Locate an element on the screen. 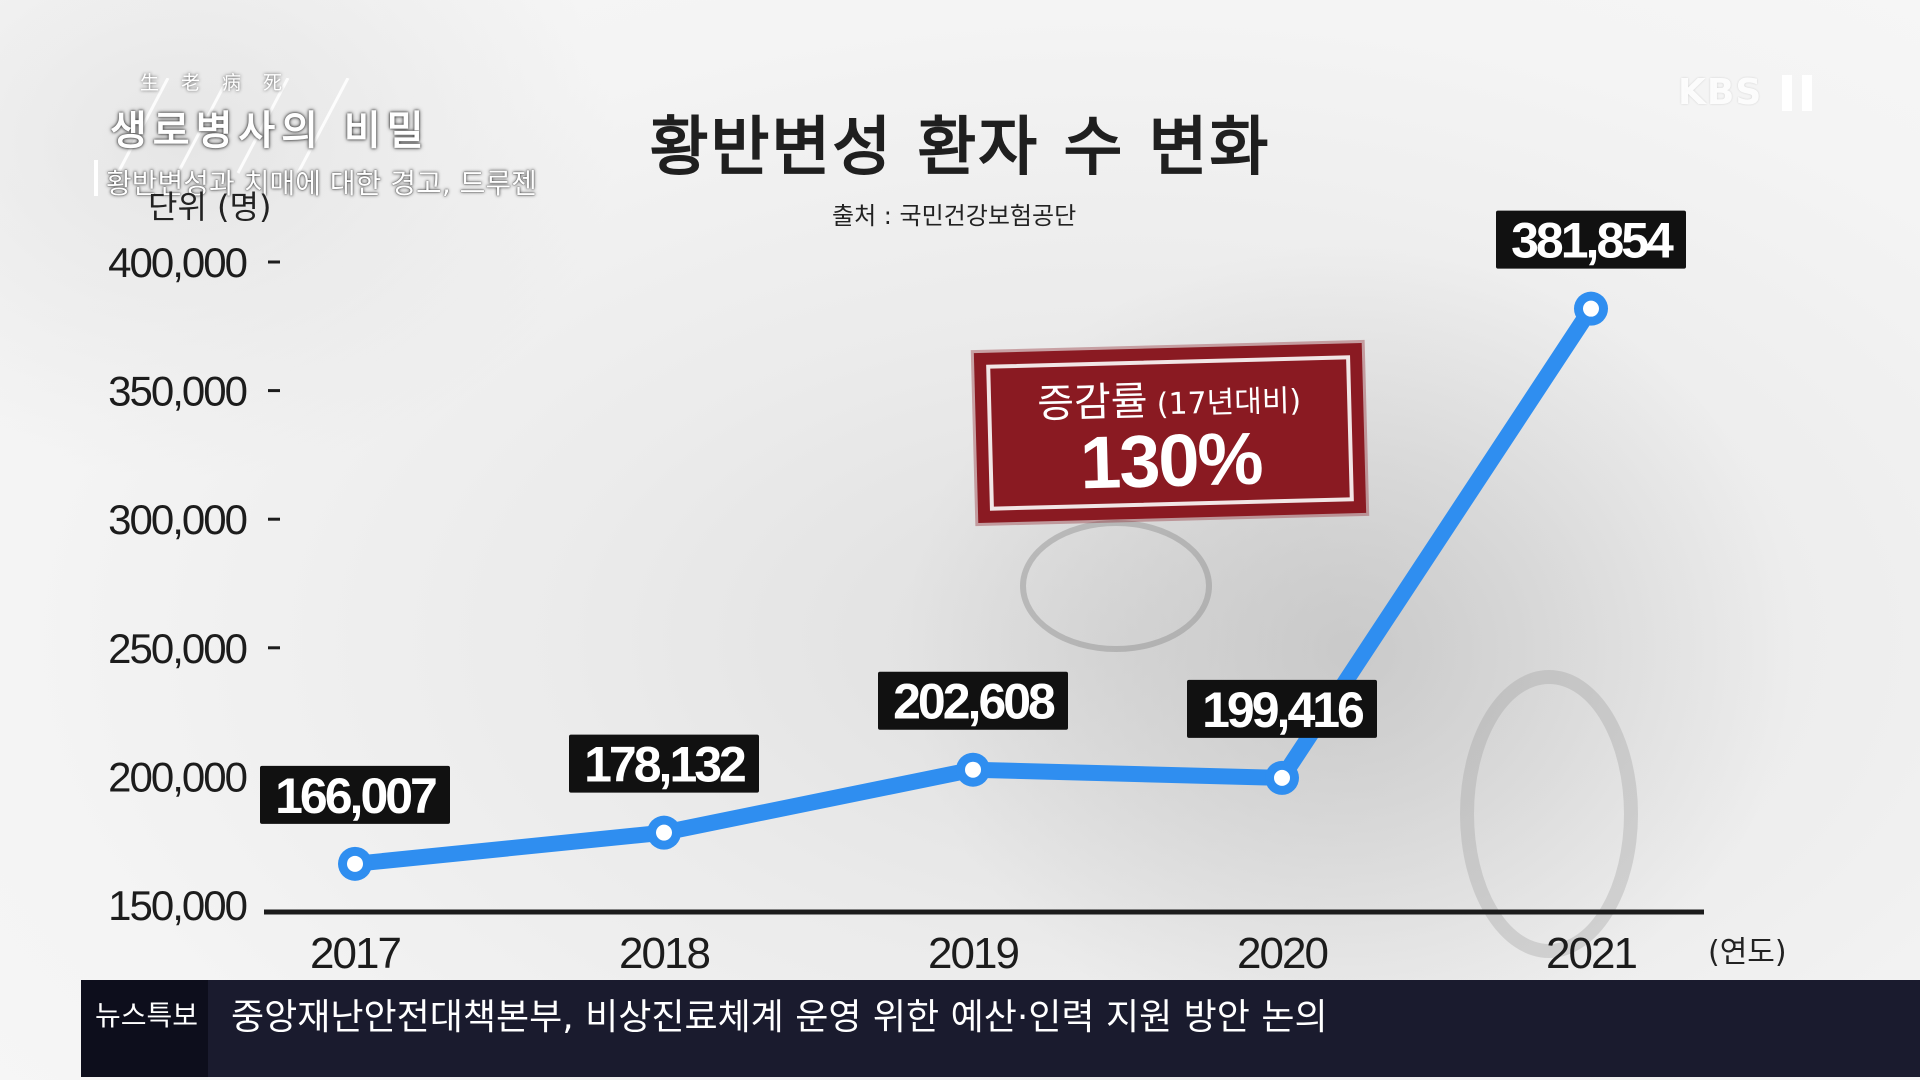  x-axis: 2017 2018 2019 2020 2021 is located at coordinates (974, 953).